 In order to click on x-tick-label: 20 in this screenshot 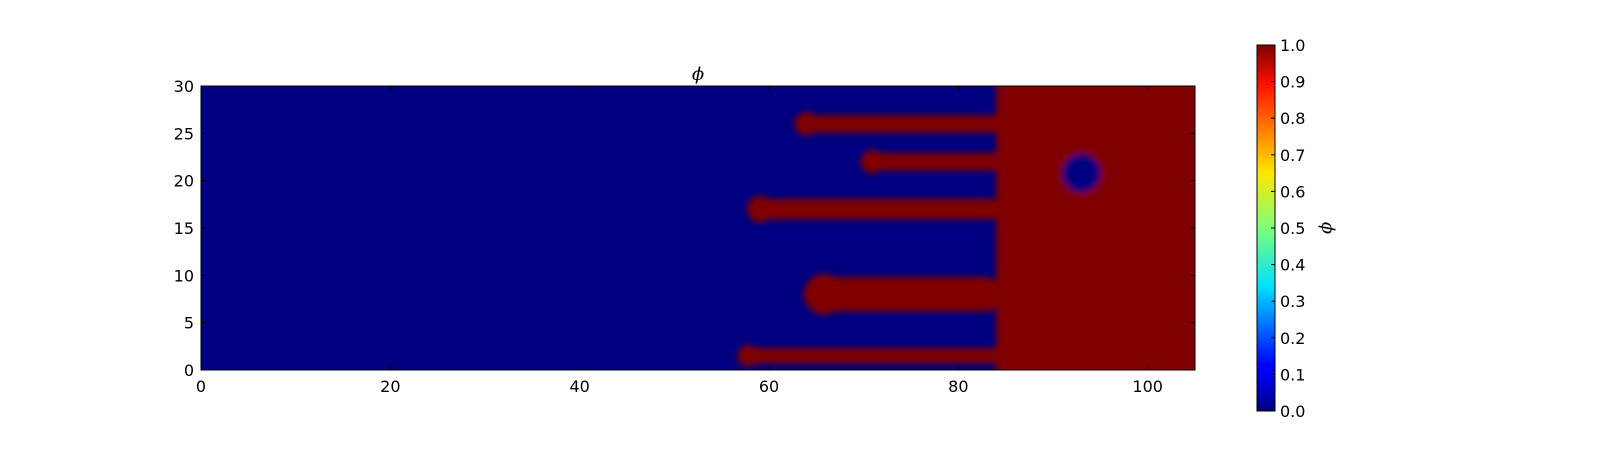, I will do `click(390, 386)`.